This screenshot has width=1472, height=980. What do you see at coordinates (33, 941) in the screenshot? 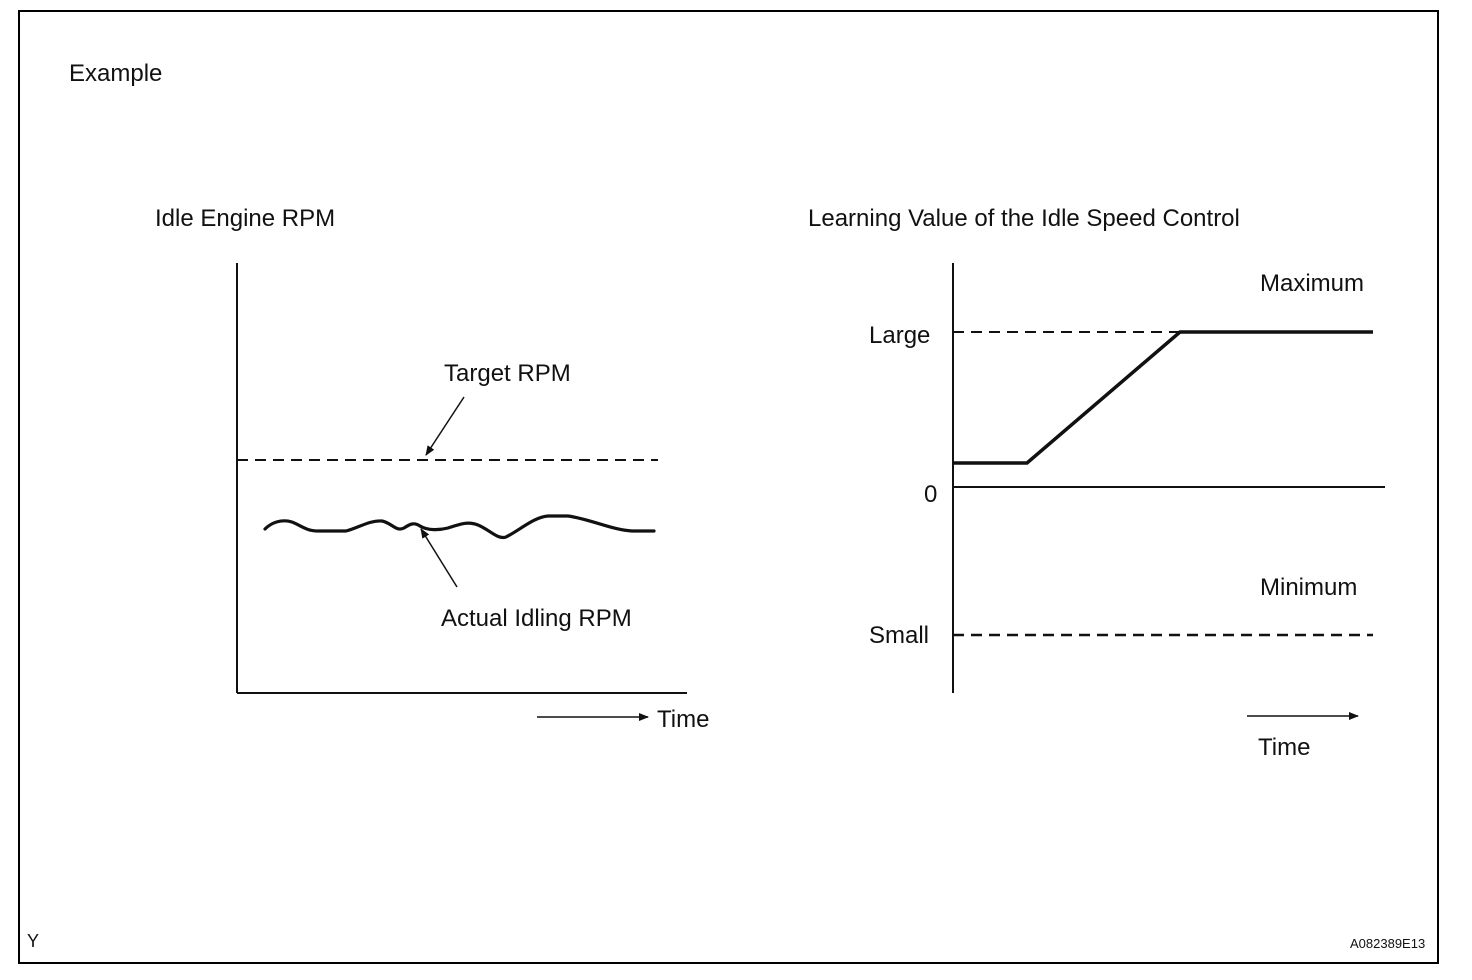
I see `corner-letter: Y` at bounding box center [33, 941].